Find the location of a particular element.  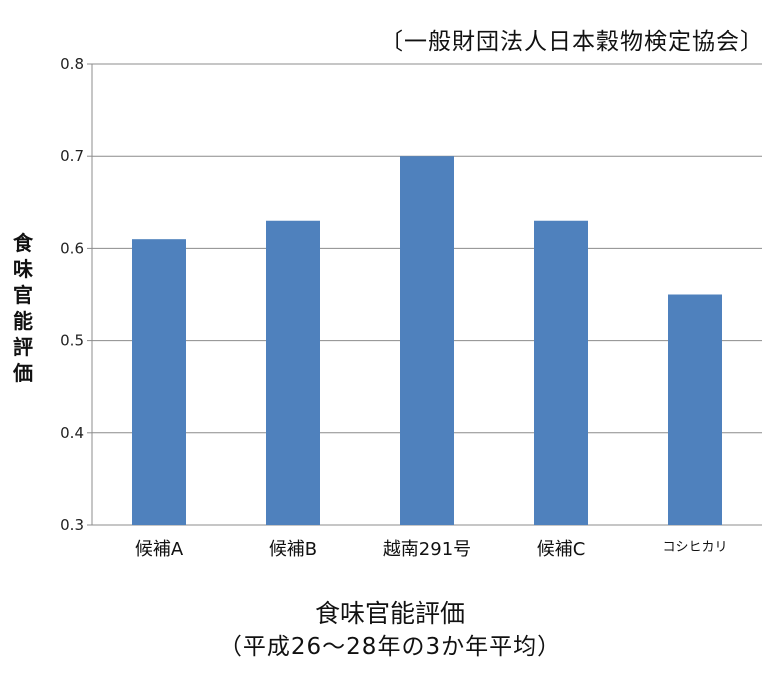

y-tick-label: 0.7 is located at coordinates (72, 156).